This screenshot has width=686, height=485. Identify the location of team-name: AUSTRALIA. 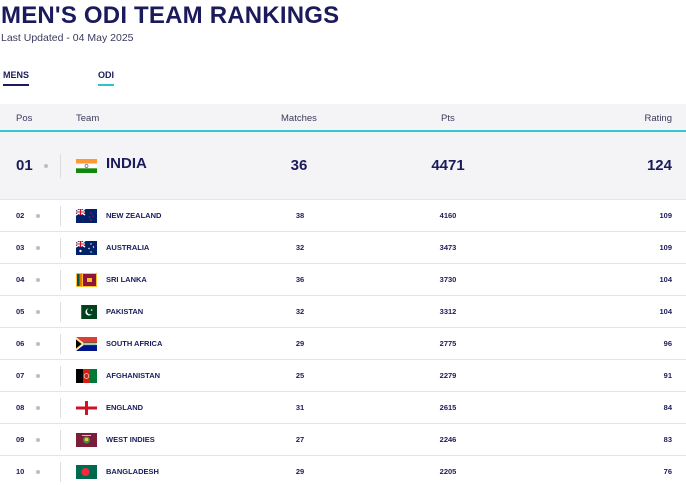
(128, 247).